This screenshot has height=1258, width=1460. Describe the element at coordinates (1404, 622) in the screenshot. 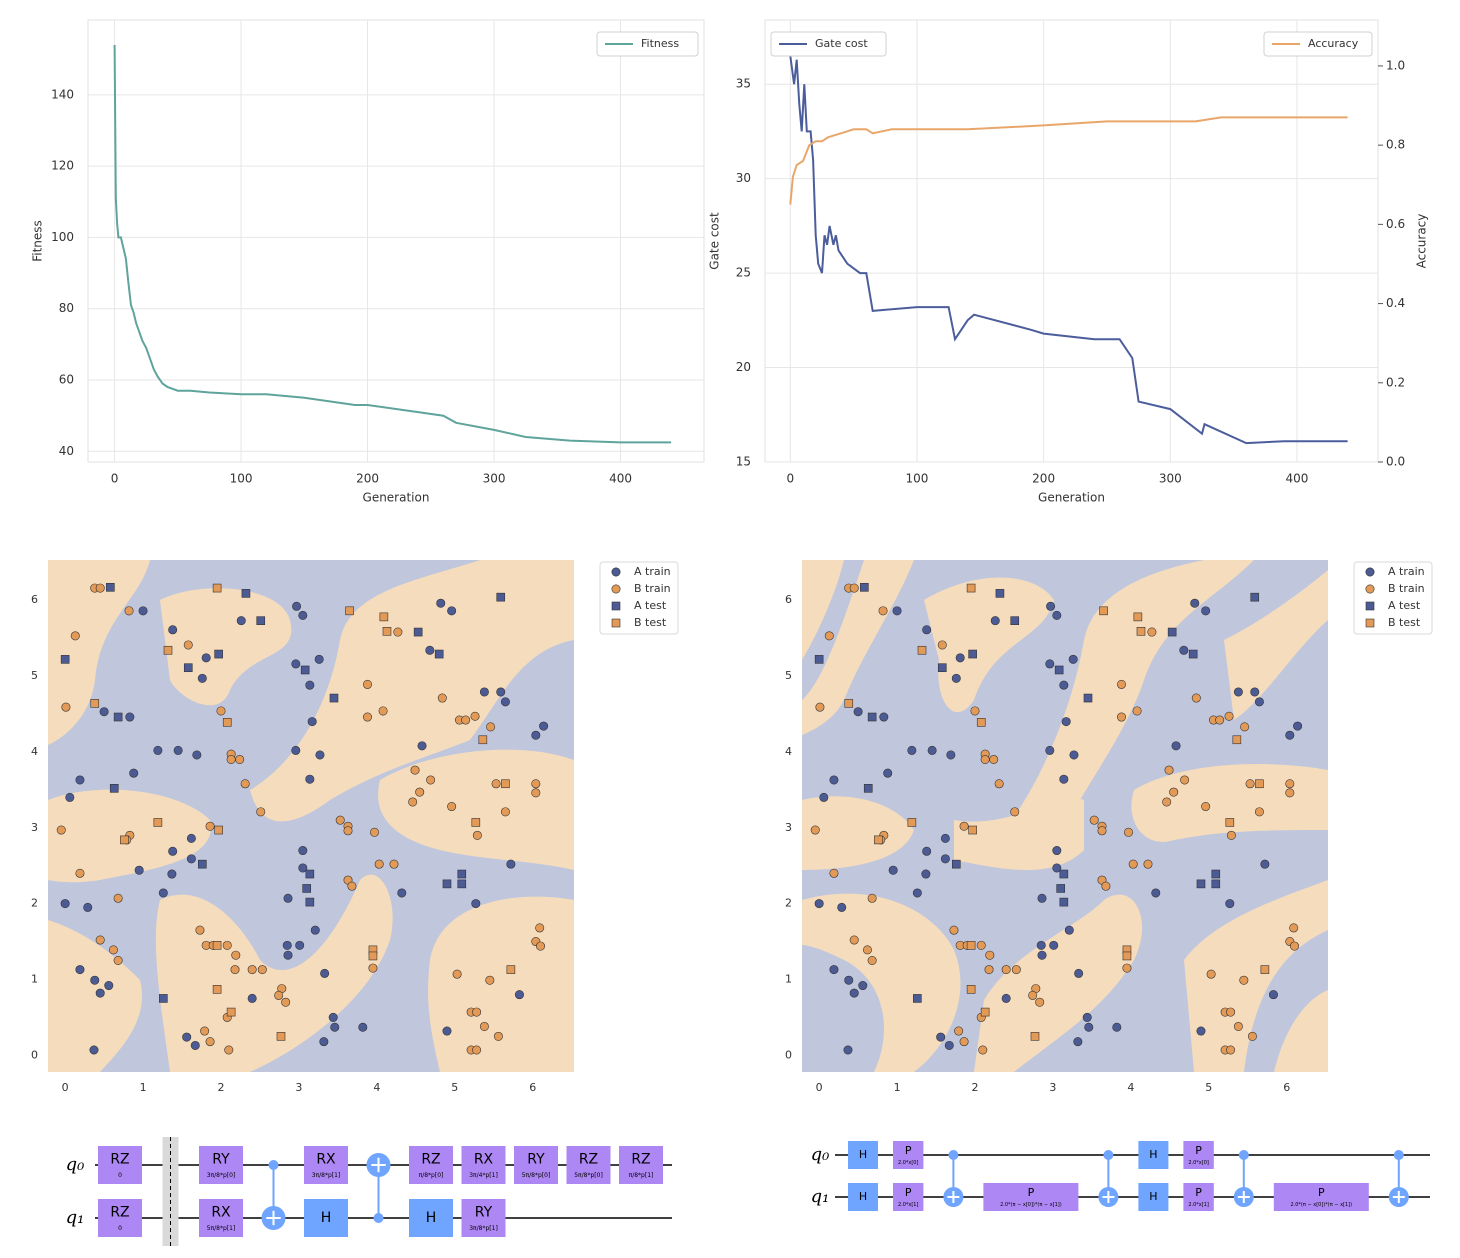

I see `legend-label: B test` at that location.